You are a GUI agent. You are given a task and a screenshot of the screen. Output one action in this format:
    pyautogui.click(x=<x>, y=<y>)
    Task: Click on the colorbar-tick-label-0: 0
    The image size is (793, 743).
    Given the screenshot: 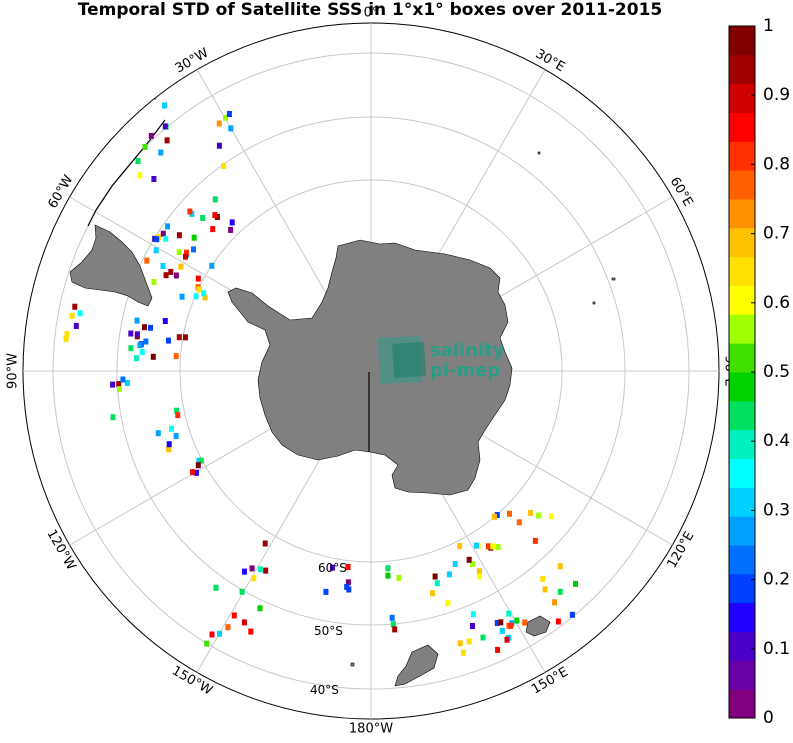 What is the action you would take?
    pyautogui.click(x=768, y=718)
    